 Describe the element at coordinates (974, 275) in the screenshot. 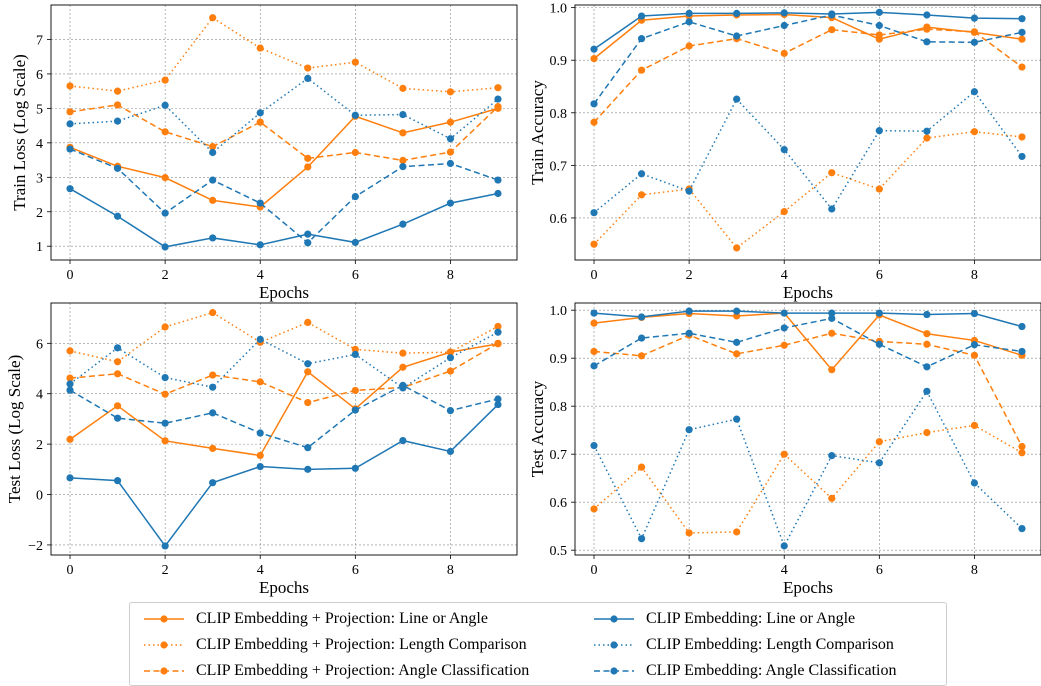

I see `x-tick-label: 8` at that location.